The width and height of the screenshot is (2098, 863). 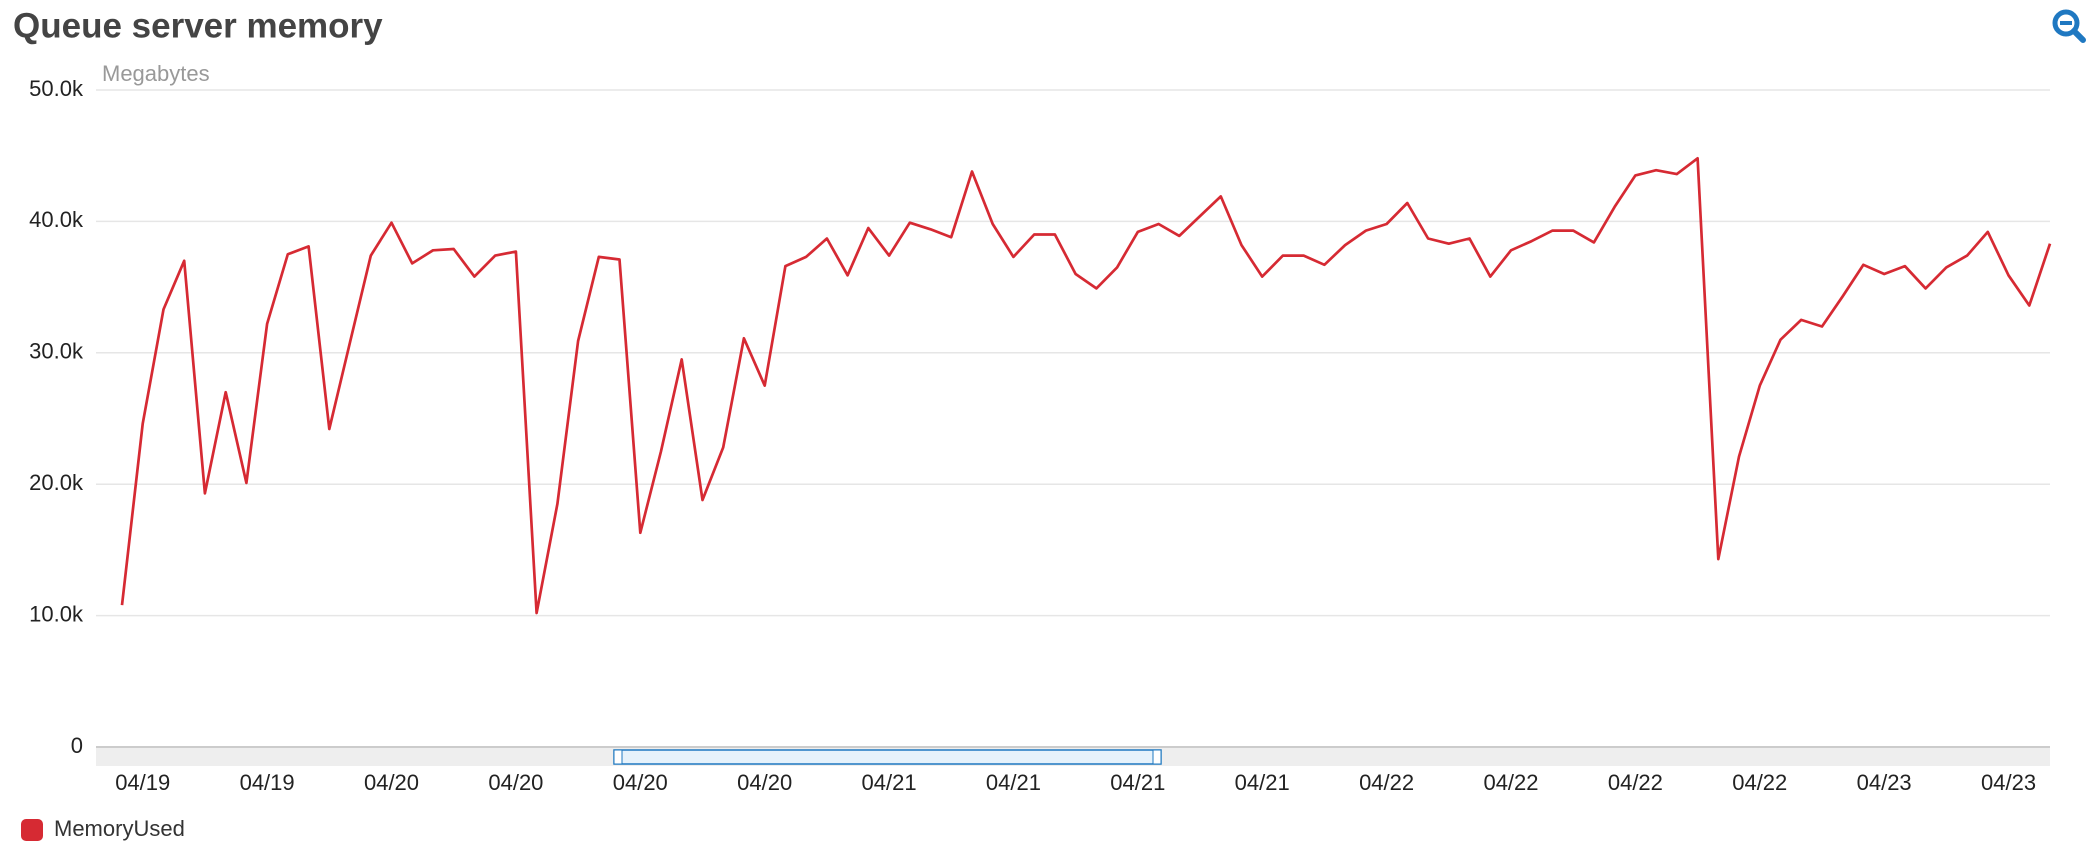 What do you see at coordinates (56, 613) in the screenshot?
I see `y-tick-label: 10.0k` at bounding box center [56, 613].